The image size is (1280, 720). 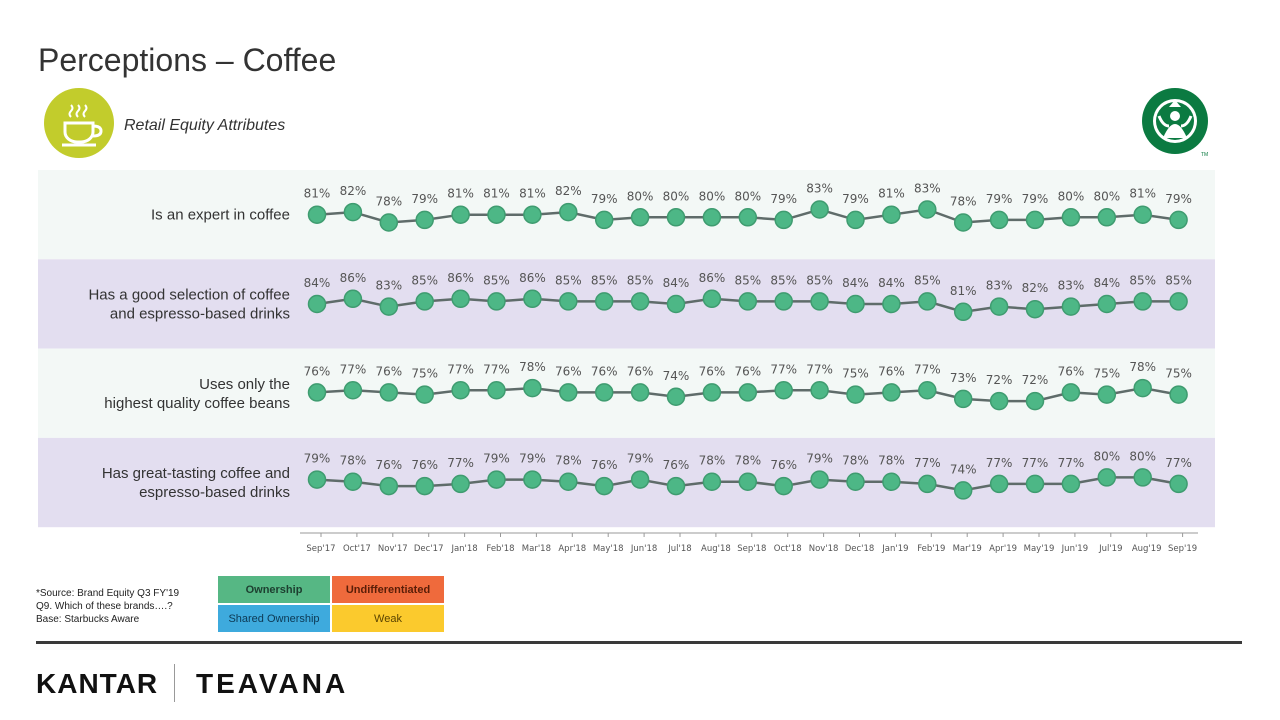 I want to click on x-tick-label: Nov'17, so click(x=393, y=549).